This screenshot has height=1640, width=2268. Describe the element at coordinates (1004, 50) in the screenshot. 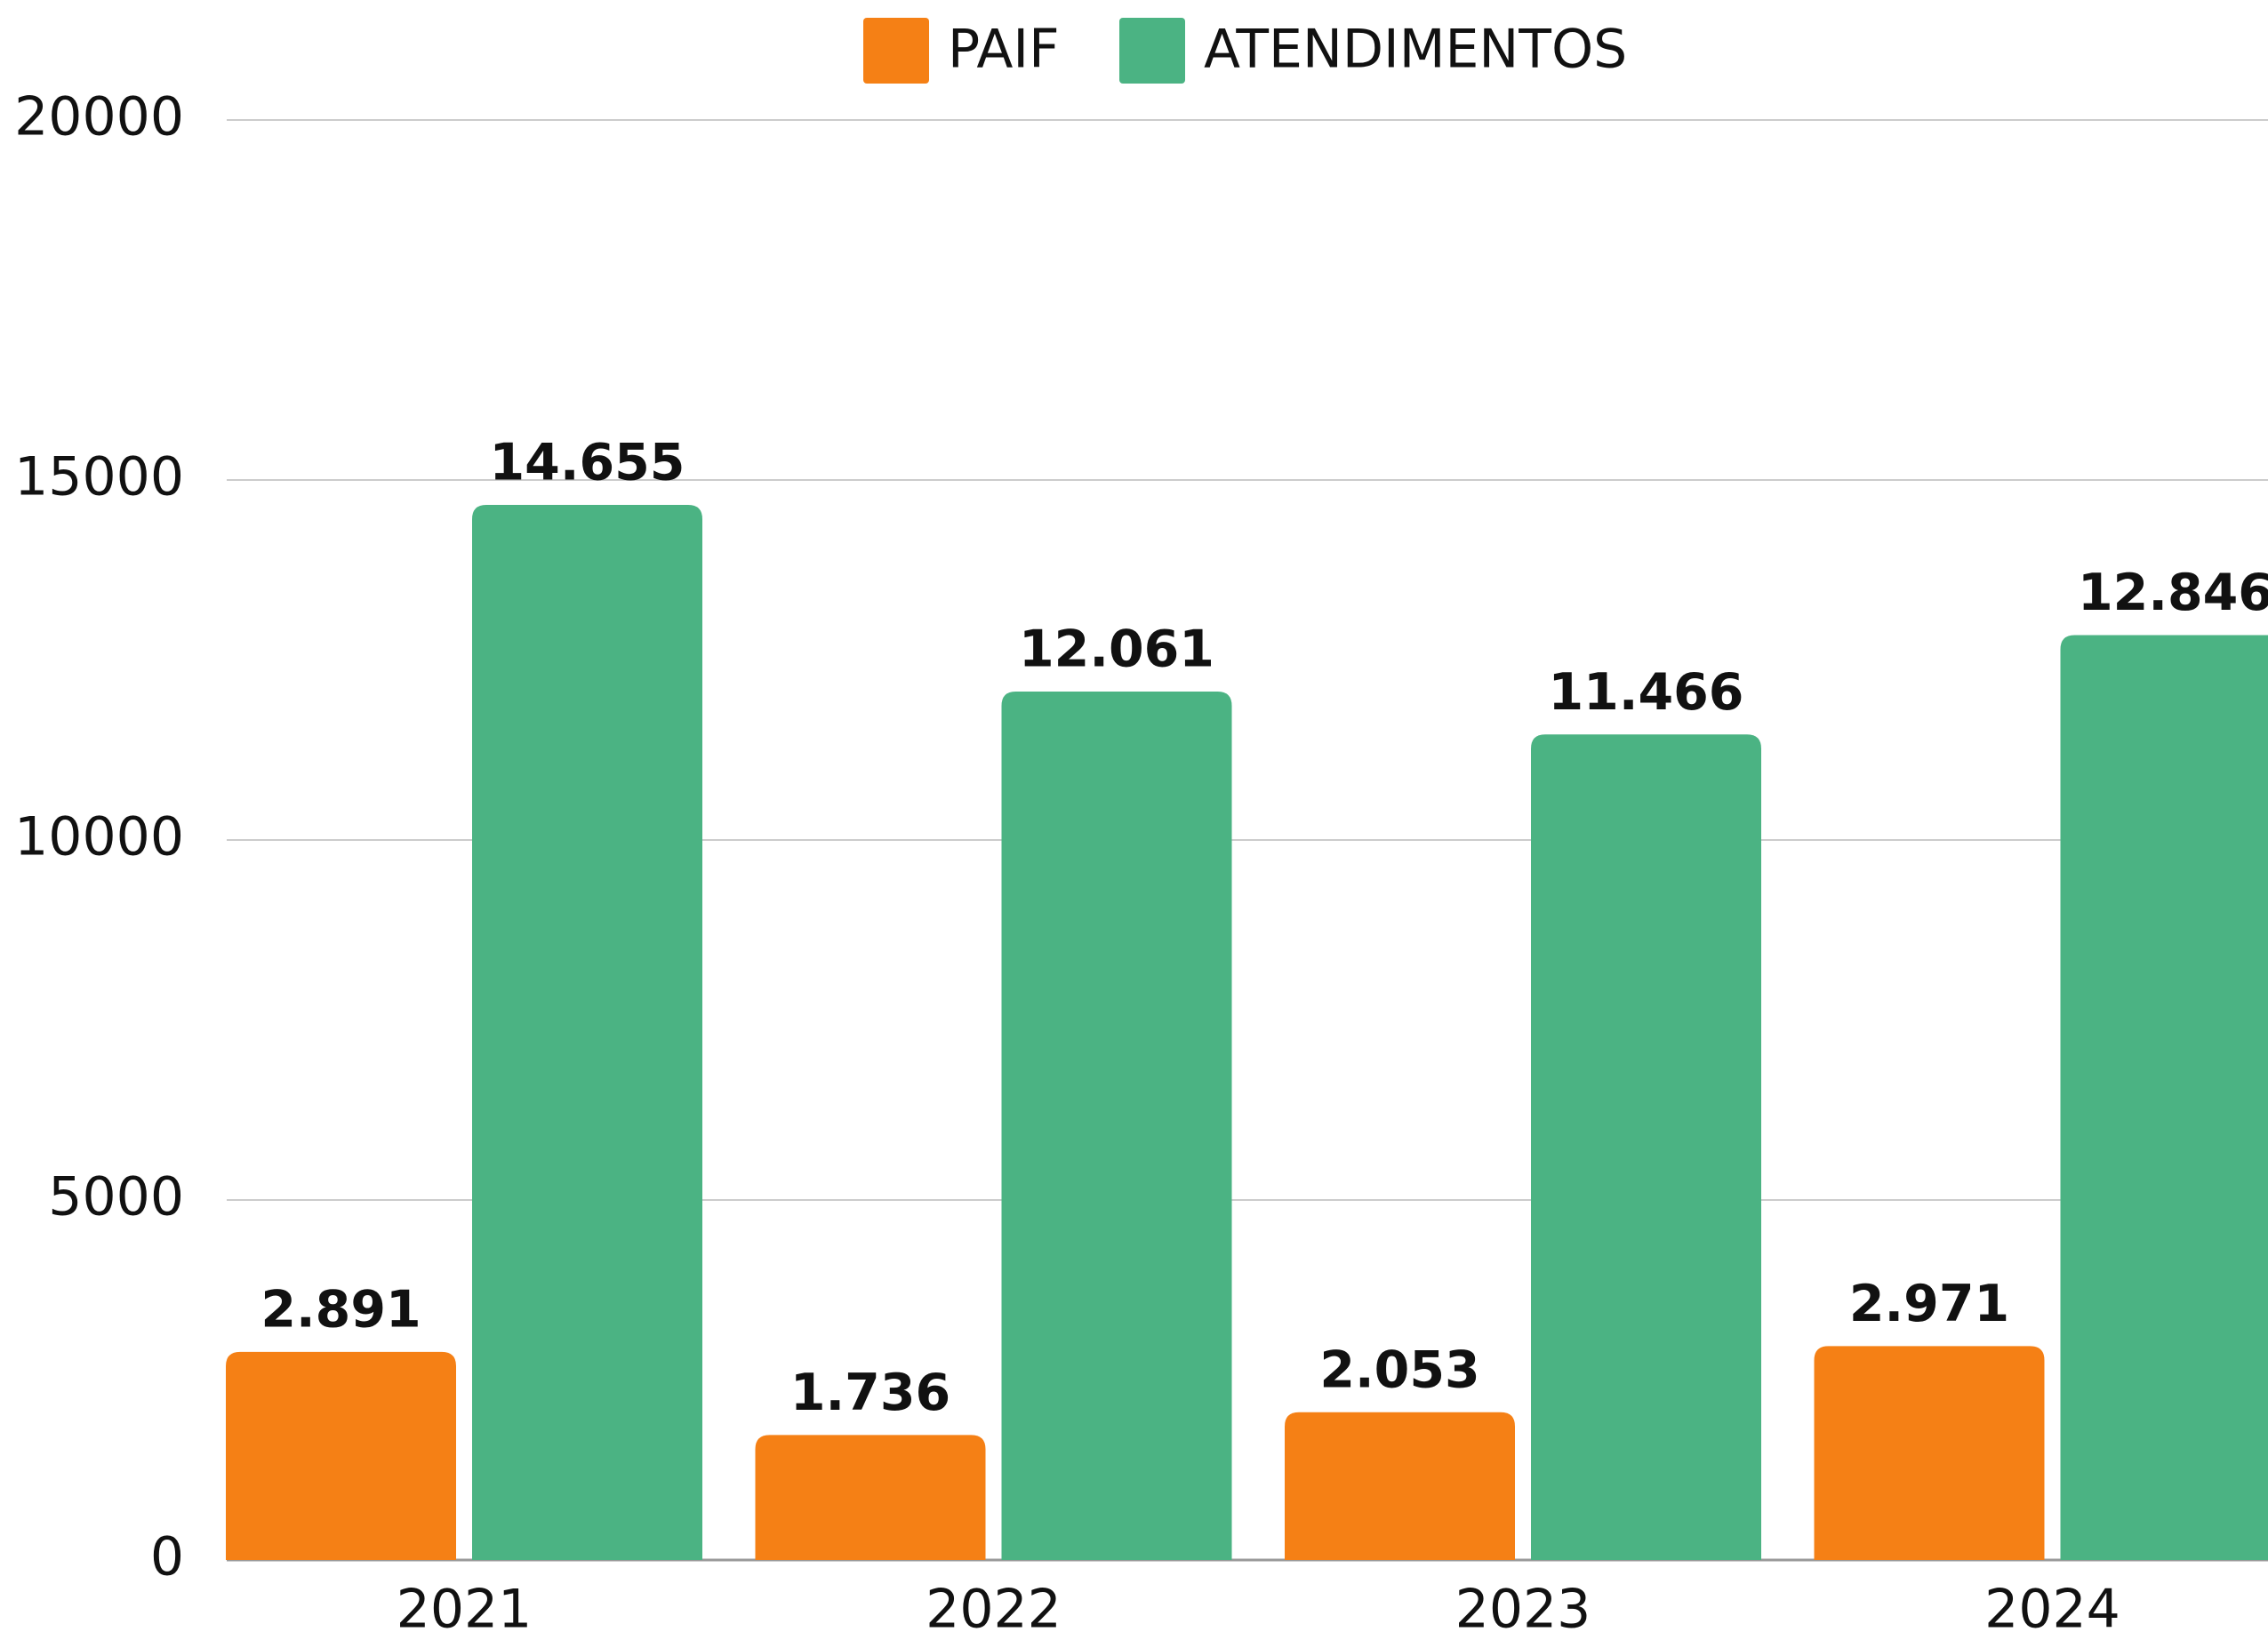

I see `legend-label: PAIF` at that location.